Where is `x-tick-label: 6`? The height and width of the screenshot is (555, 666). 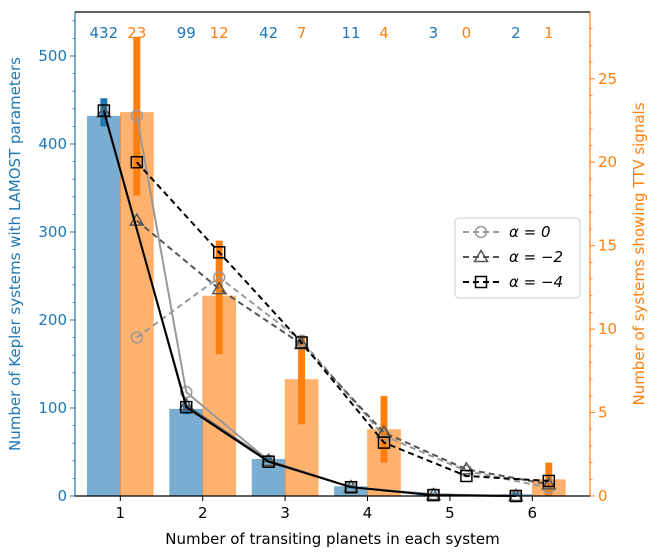
x-tick-label: 6 is located at coordinates (533, 513).